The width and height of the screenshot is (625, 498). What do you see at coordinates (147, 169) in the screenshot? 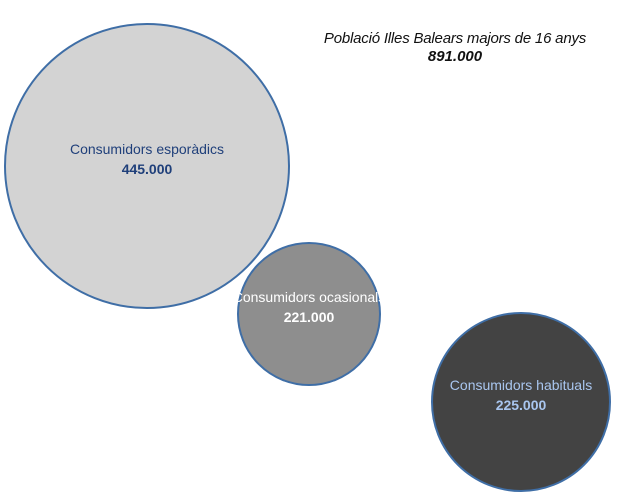
I see `bubble-value-consumidors-esporadics: 445.000` at bounding box center [147, 169].